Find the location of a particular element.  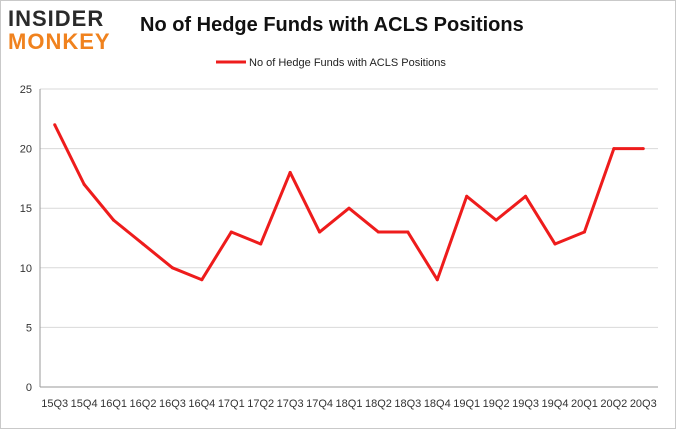

x-tick-label: 17Q2 is located at coordinates (260, 404).